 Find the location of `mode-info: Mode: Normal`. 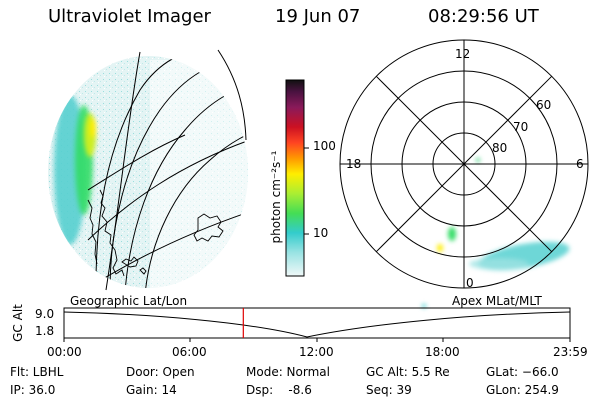

mode-info: Mode: Normal is located at coordinates (288, 372).